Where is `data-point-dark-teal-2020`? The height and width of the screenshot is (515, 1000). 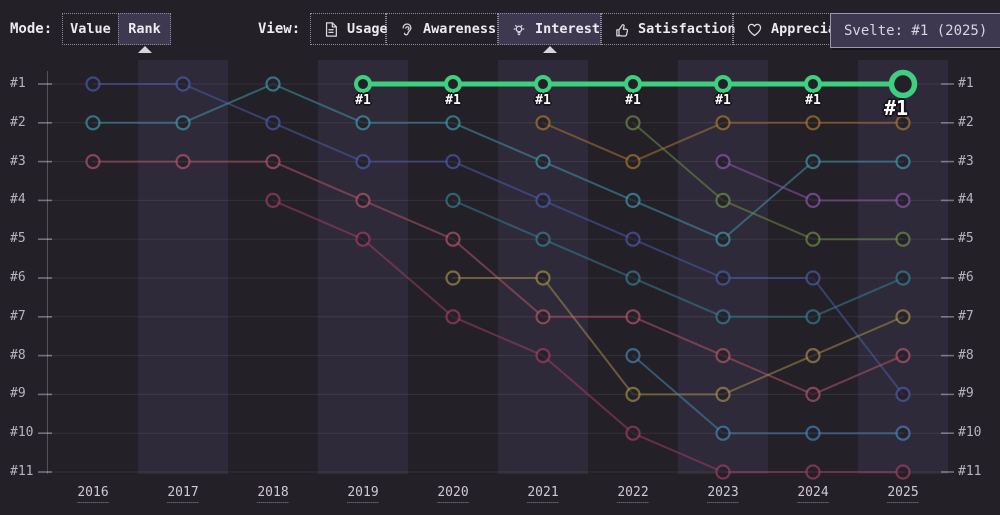 data-point-dark-teal-2020 is located at coordinates (453, 200).